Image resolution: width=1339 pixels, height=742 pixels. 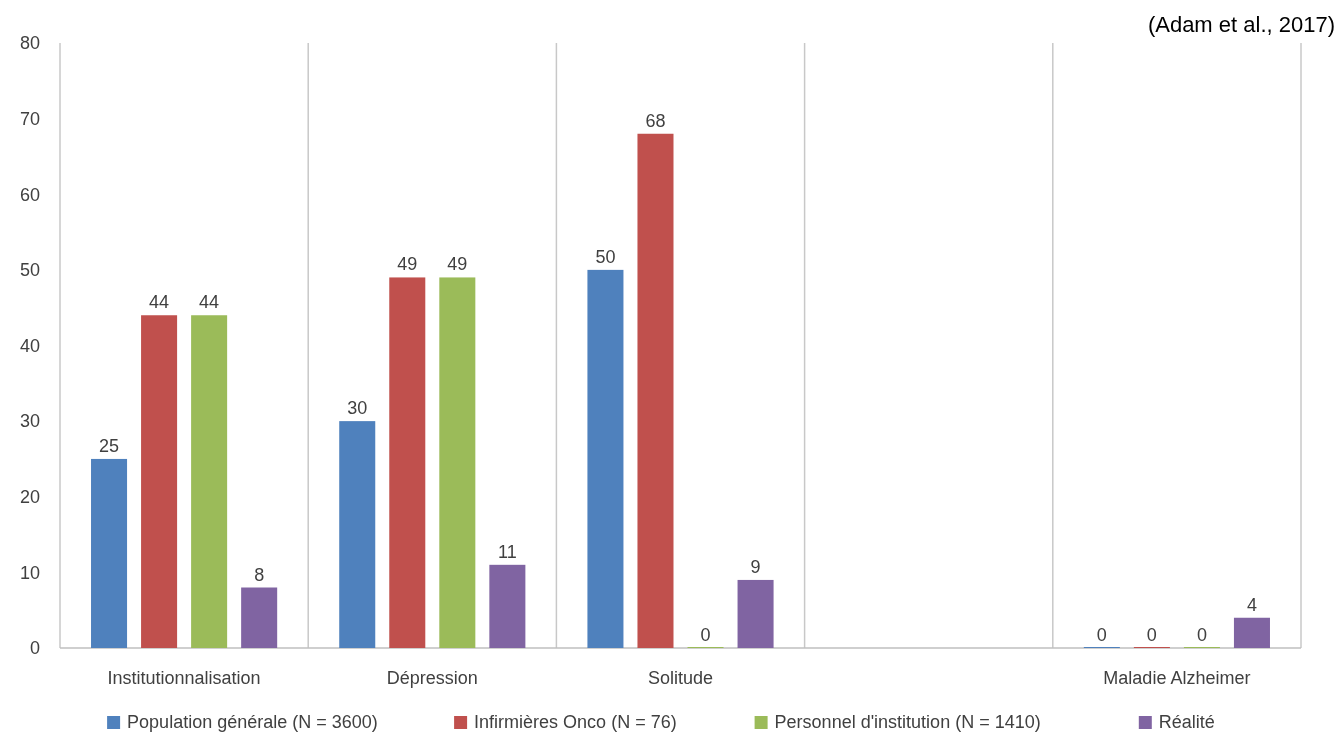 I want to click on x-tick-label: Maladie Alzheimer, so click(x=1177, y=678).